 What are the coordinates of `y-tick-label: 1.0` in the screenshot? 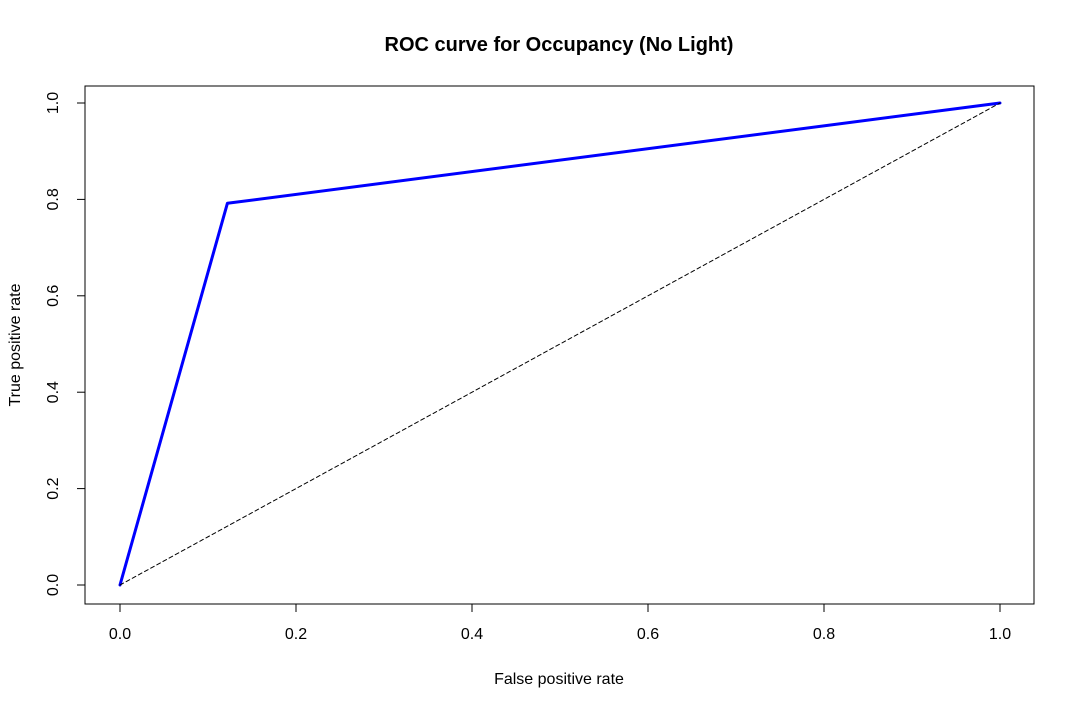 It's located at (53, 103).